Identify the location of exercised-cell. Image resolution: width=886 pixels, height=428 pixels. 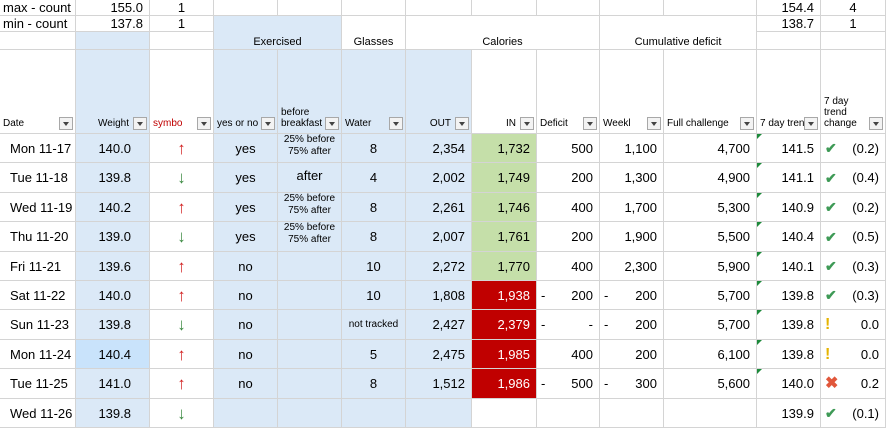
(246, 413).